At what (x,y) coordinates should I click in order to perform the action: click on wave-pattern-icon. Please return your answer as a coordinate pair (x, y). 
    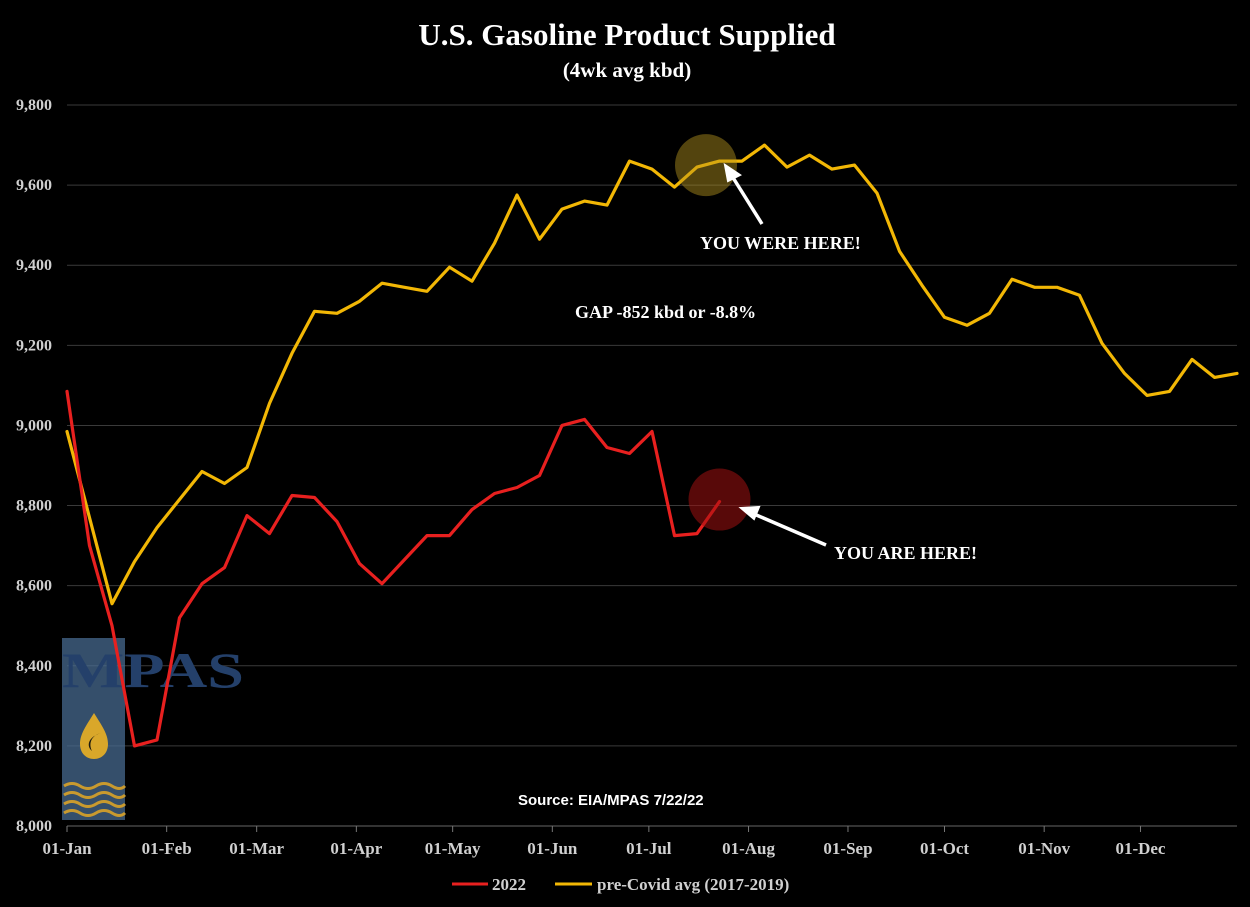
    Looking at the image, I should click on (95, 799).